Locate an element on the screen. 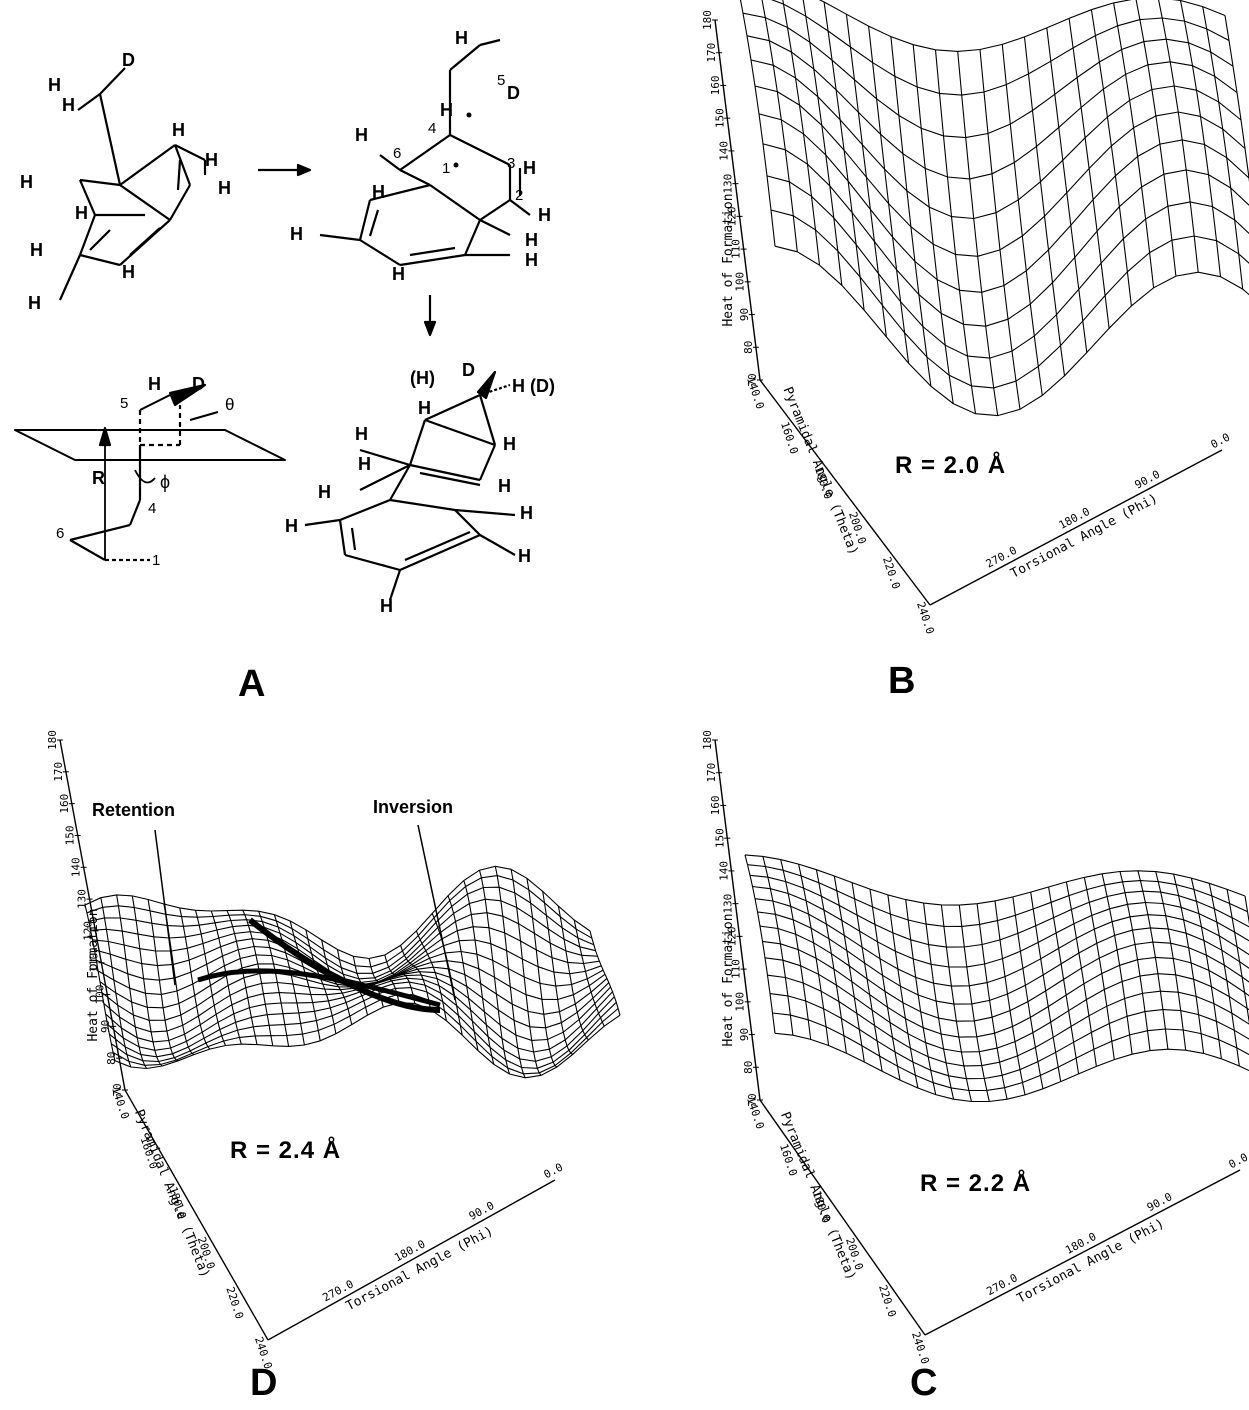  retention-pointer is located at coordinates (165, 907).